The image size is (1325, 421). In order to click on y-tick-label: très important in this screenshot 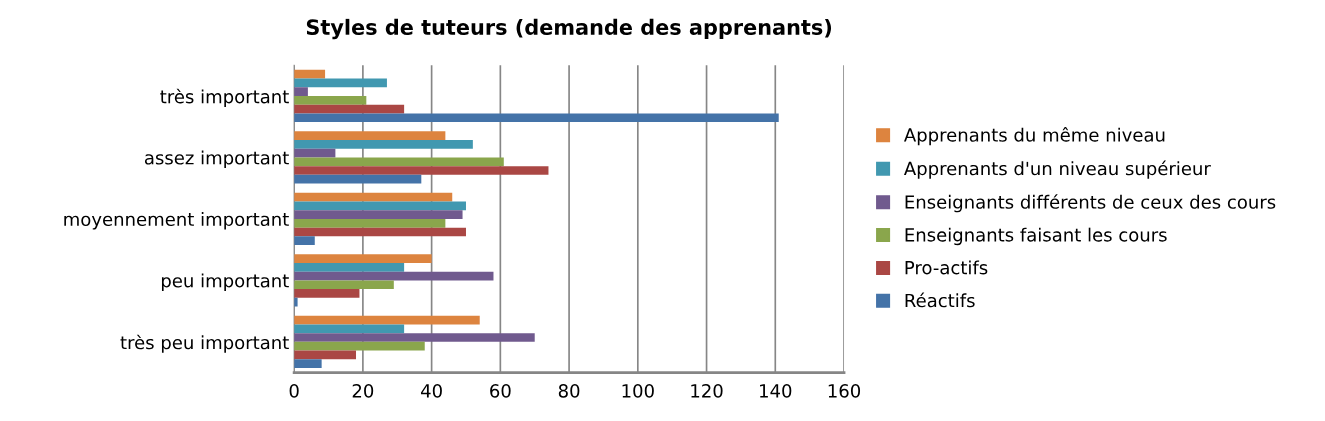, I will do `click(224, 97)`.